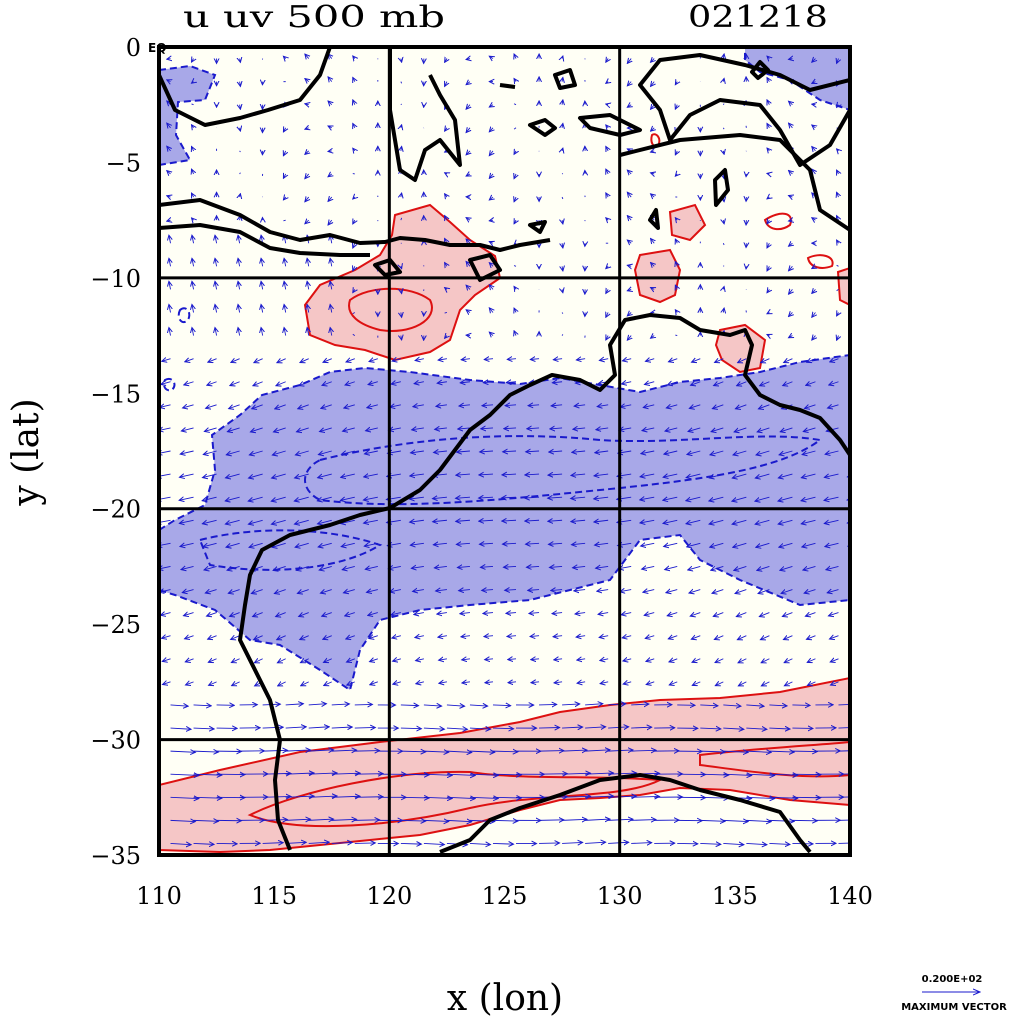 Image resolution: width=1016 pixels, height=1016 pixels. I want to click on chart-title-left: u uv 500 mb, so click(314, 17).